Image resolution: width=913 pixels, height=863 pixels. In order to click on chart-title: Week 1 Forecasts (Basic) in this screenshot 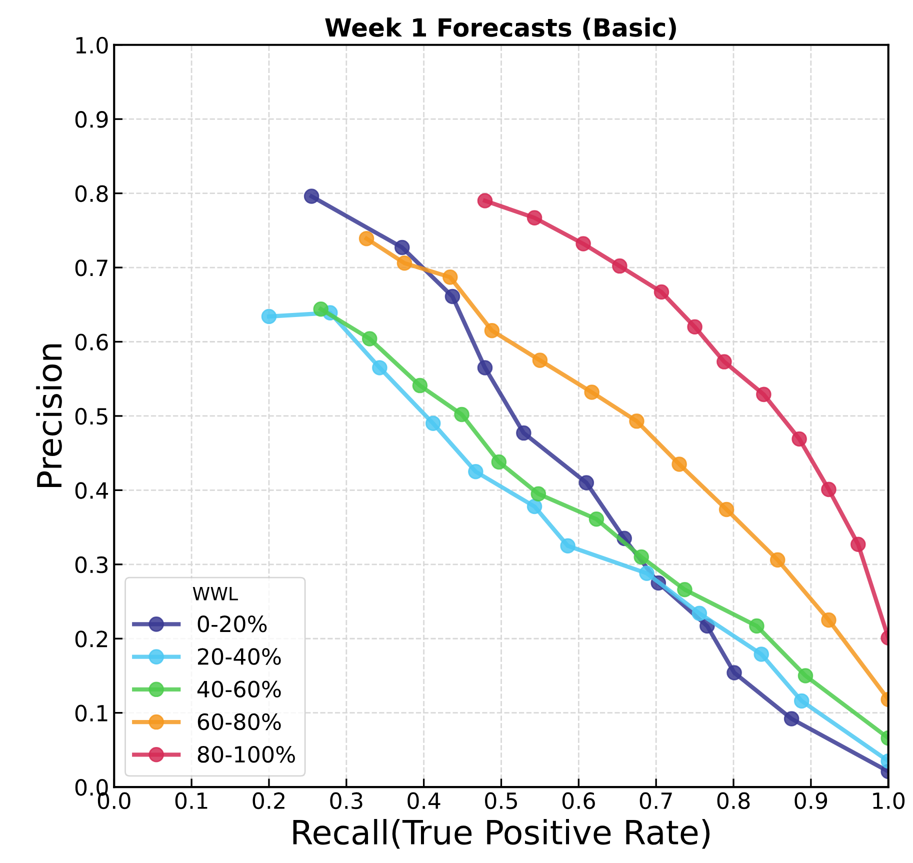, I will do `click(500, 29)`.